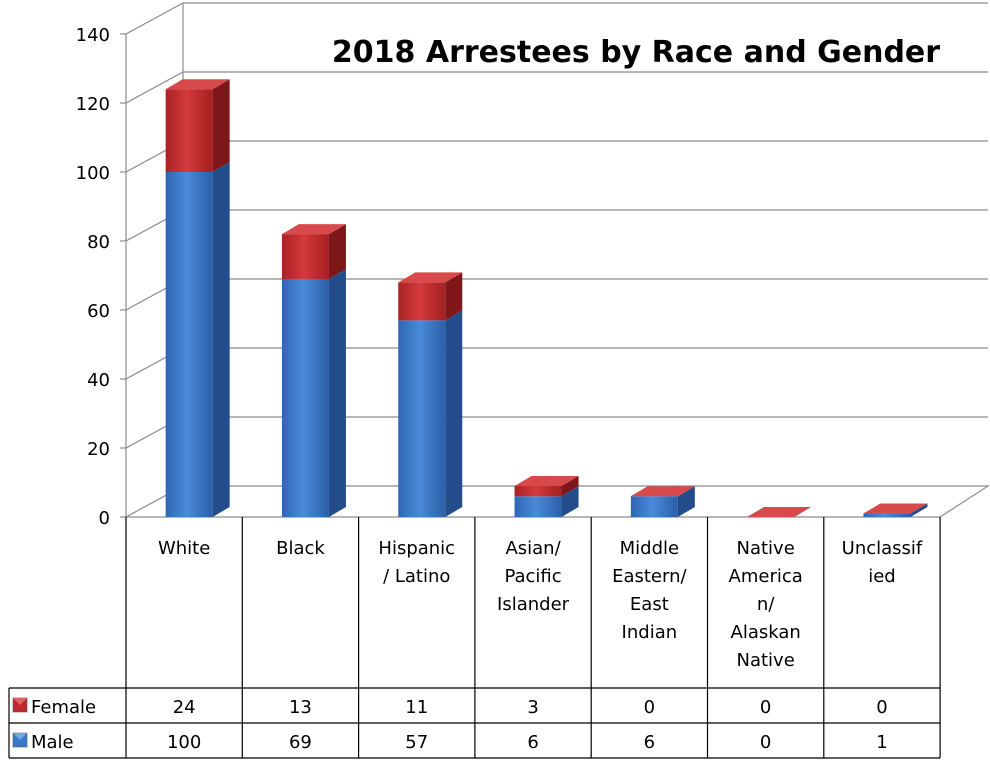 Image resolution: width=990 pixels, height=772 pixels. I want to click on table-cell-value: 11, so click(416, 707).